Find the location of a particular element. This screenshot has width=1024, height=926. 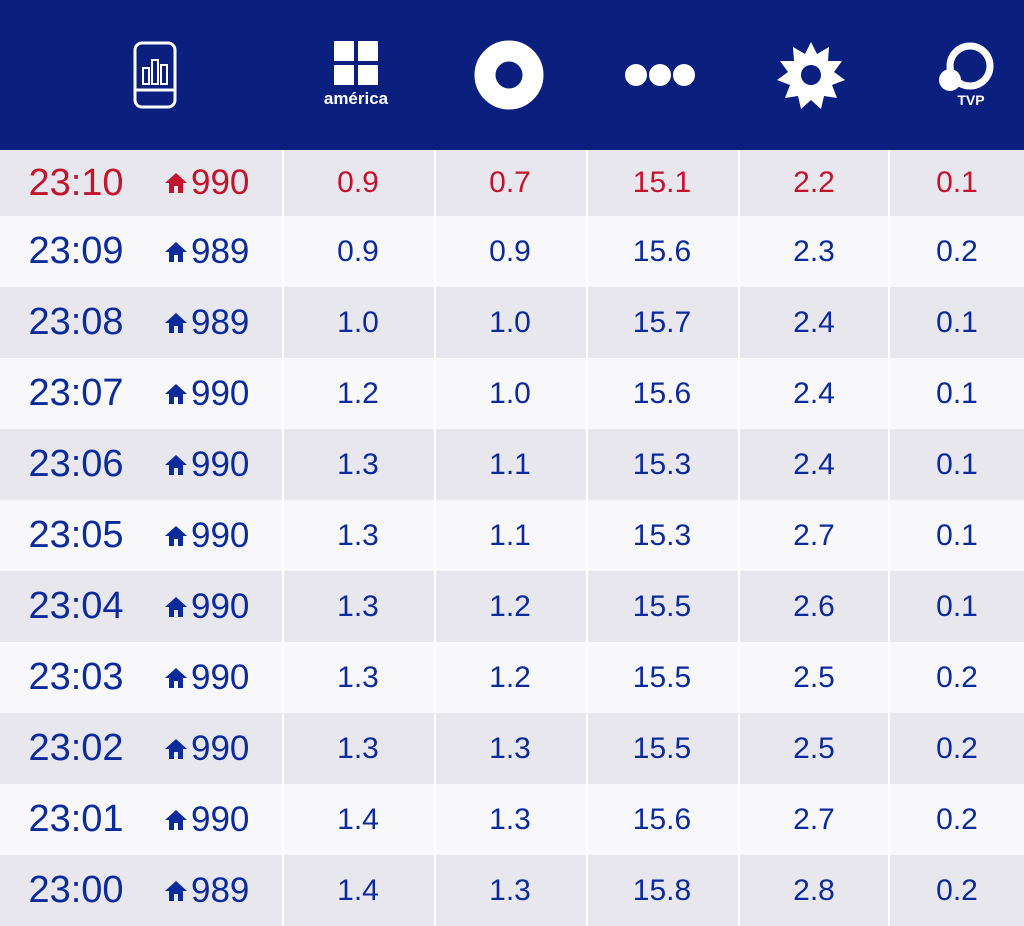

row-time: 23:08 is located at coordinates (76, 322).